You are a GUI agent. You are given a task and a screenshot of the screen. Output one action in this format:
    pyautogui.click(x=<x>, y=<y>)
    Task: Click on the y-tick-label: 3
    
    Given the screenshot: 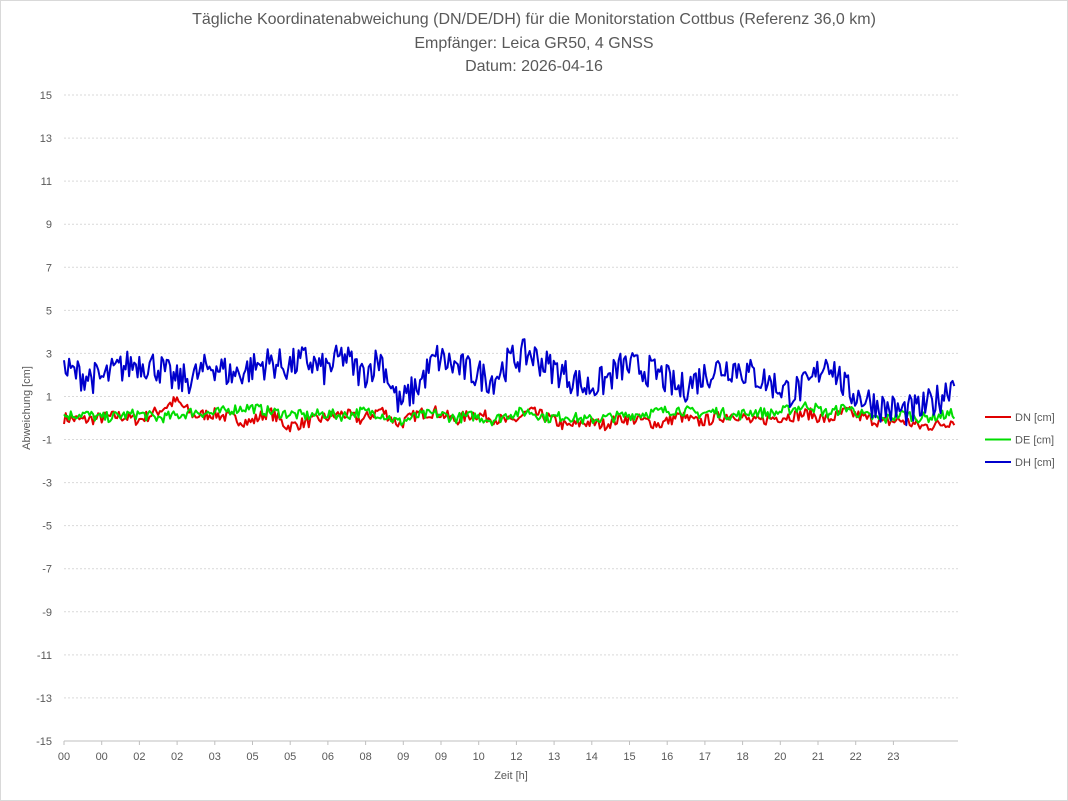 What is the action you would take?
    pyautogui.click(x=49, y=354)
    